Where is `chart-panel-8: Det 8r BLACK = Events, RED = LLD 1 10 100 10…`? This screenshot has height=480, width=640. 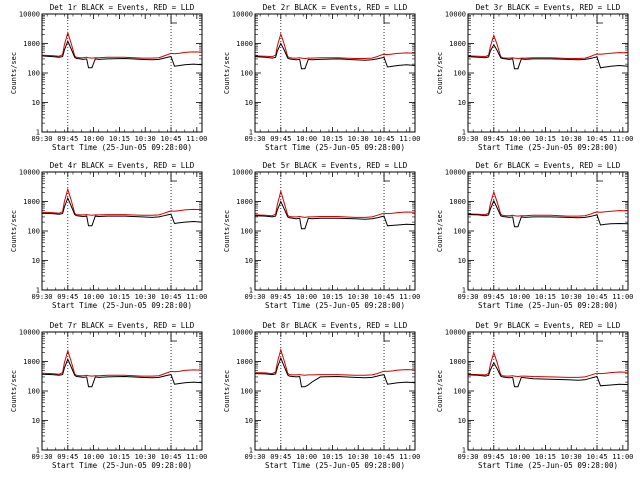 chart-panel-8: Det 8r BLACK = Events, RED = LLD 1 10 100 10… is located at coordinates (321, 395).